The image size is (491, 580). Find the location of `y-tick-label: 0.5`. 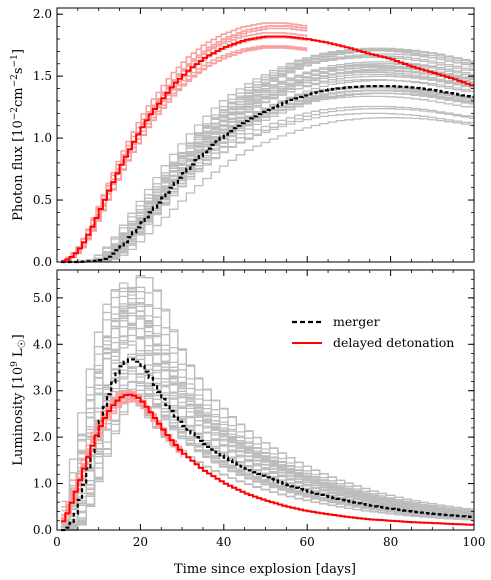

y-tick-label: 0.5 is located at coordinates (42, 200).